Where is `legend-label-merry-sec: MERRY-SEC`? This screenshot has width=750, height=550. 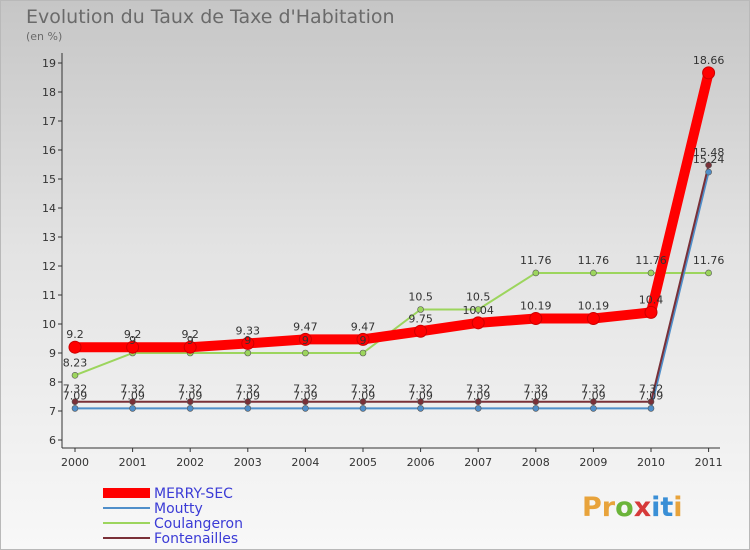
legend-label-merry-sec: MERRY-SEC is located at coordinates (193, 494).